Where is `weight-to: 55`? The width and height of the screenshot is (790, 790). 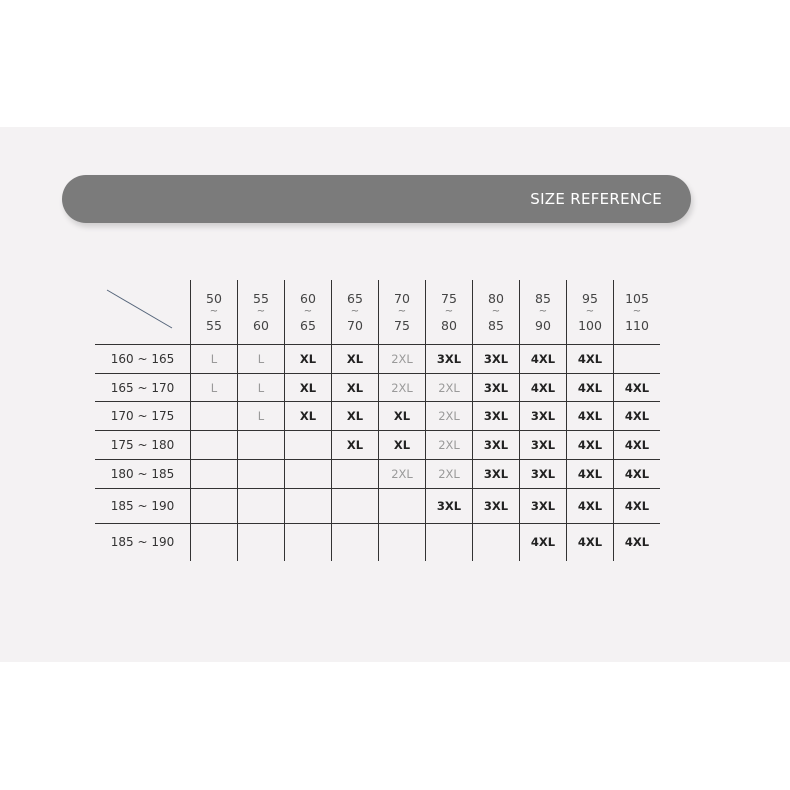
weight-to: 55 is located at coordinates (214, 325).